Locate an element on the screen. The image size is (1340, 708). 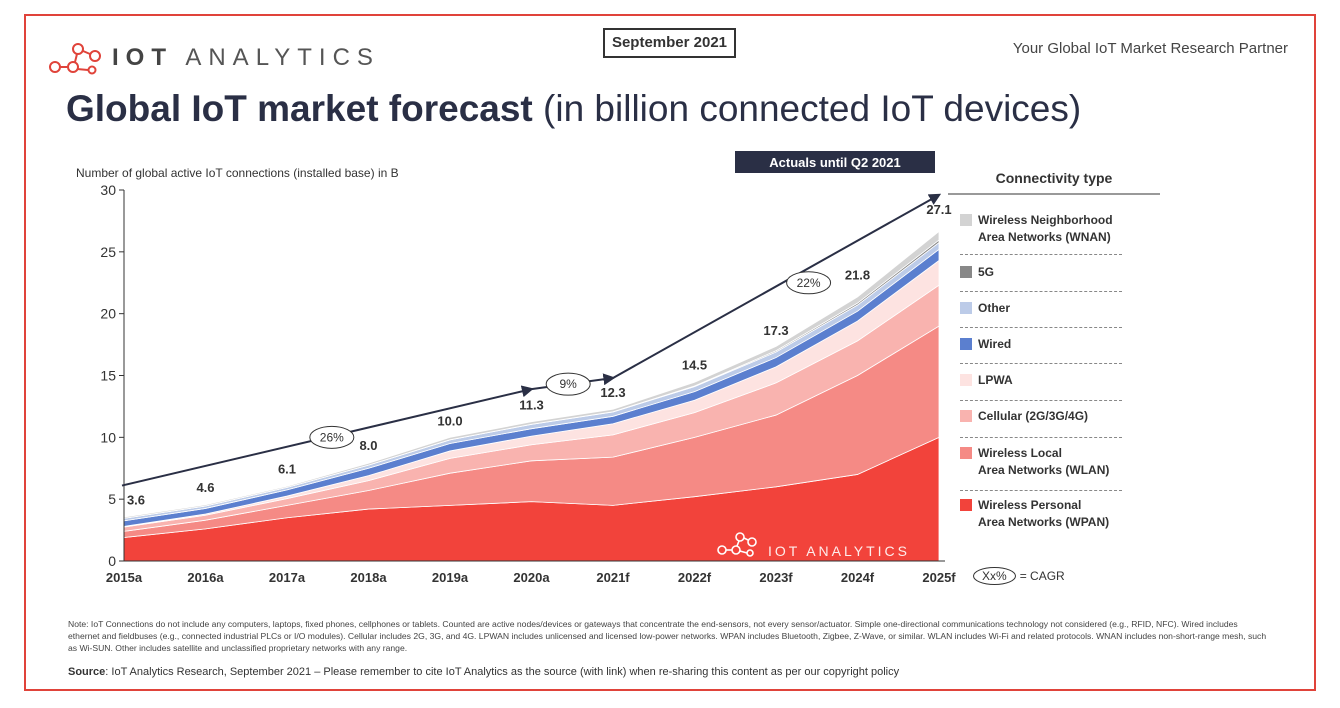
cagr-key: Xx% = CAGR is located at coordinates (1019, 576).